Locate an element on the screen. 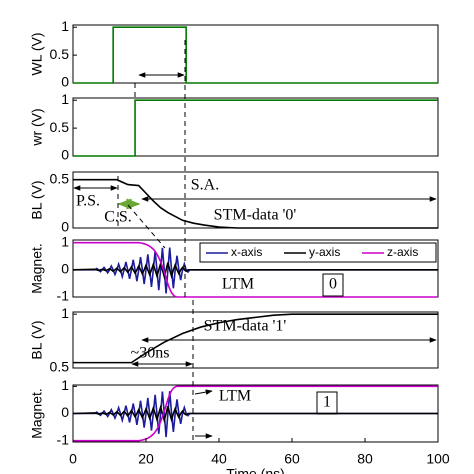 The image size is (474, 474). legend-label: z-axis is located at coordinates (402, 252).